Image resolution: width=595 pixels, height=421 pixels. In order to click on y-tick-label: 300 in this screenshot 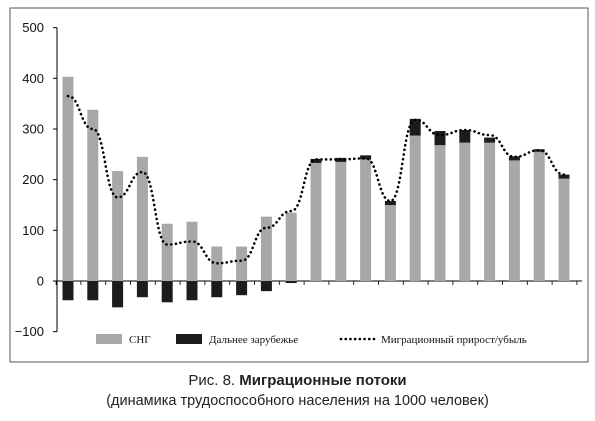, I will do `click(33, 128)`.